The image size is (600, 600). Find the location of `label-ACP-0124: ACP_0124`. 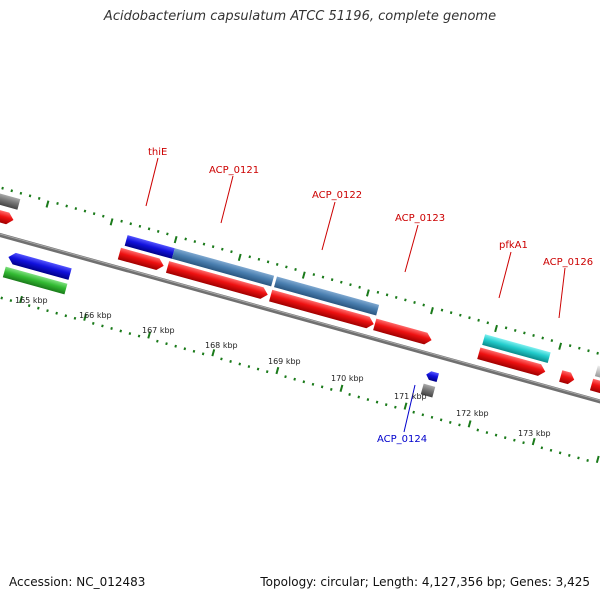

label-ACP-0124: ACP_0124 is located at coordinates (402, 439).